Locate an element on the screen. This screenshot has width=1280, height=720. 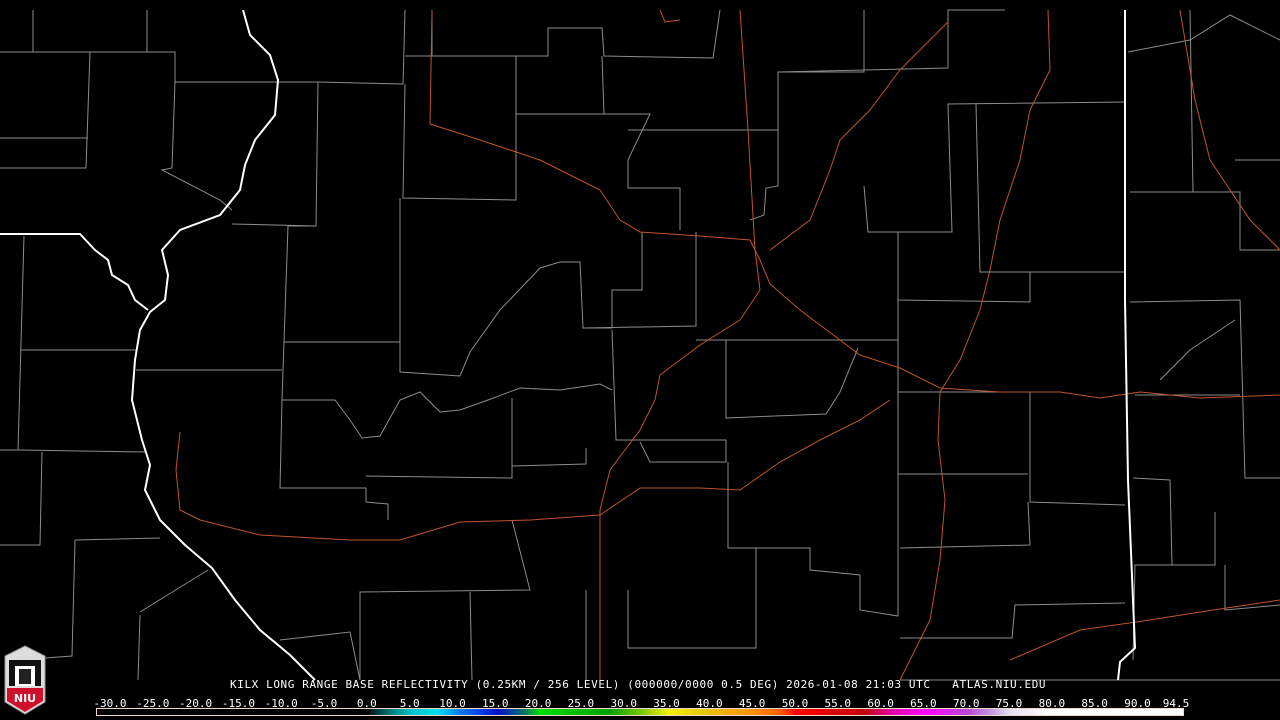
colorbar-tick-label: 30.0 is located at coordinates (623, 703).